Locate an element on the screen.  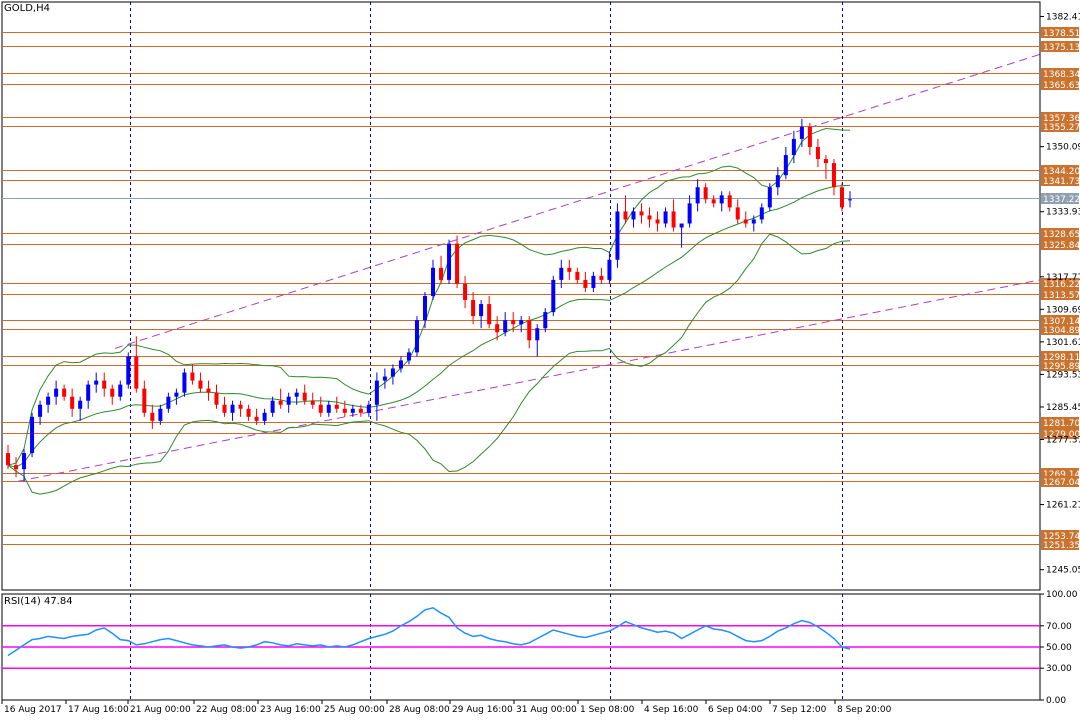
rsi-line is located at coordinates (429, 631).